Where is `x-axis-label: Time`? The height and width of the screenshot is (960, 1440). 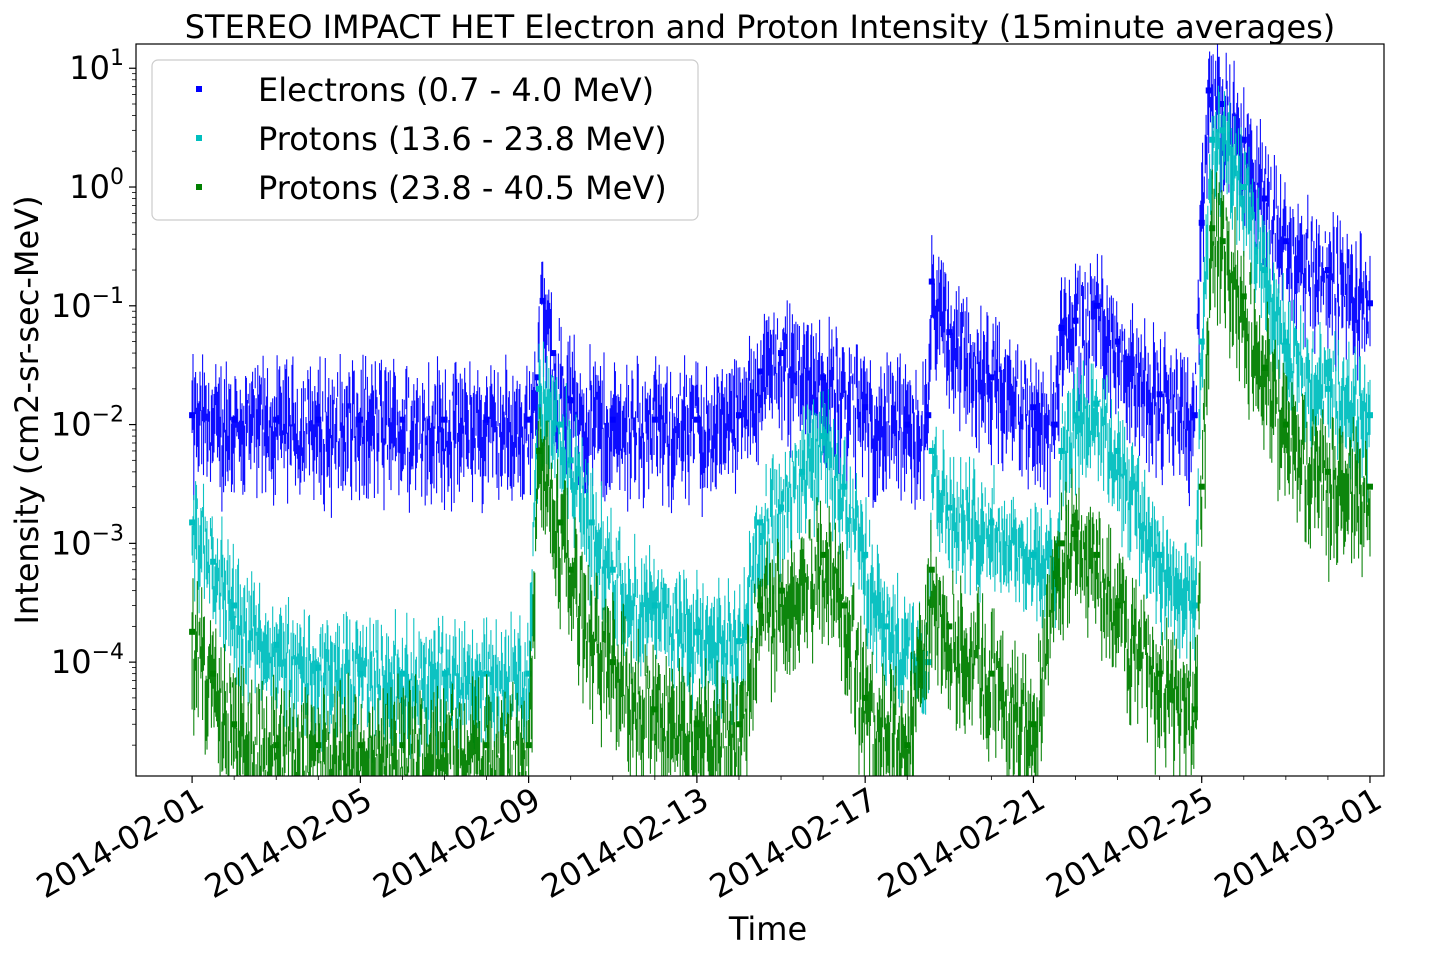
x-axis-label: Time is located at coordinates (767, 929).